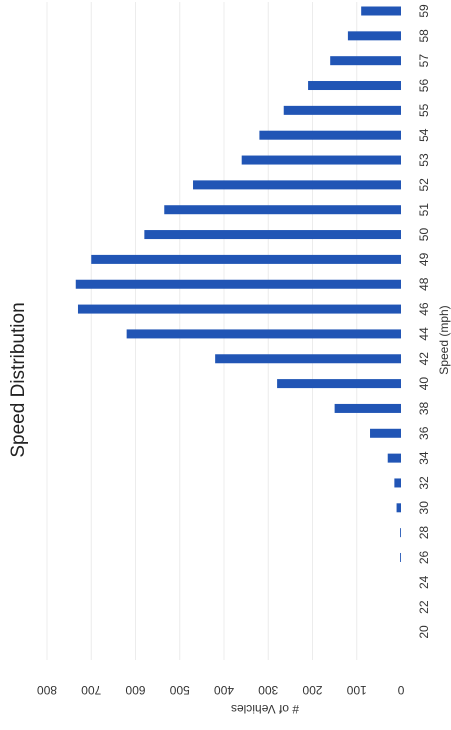  What do you see at coordinates (424, 185) in the screenshot?
I see `x-tick-label: 52` at bounding box center [424, 185].